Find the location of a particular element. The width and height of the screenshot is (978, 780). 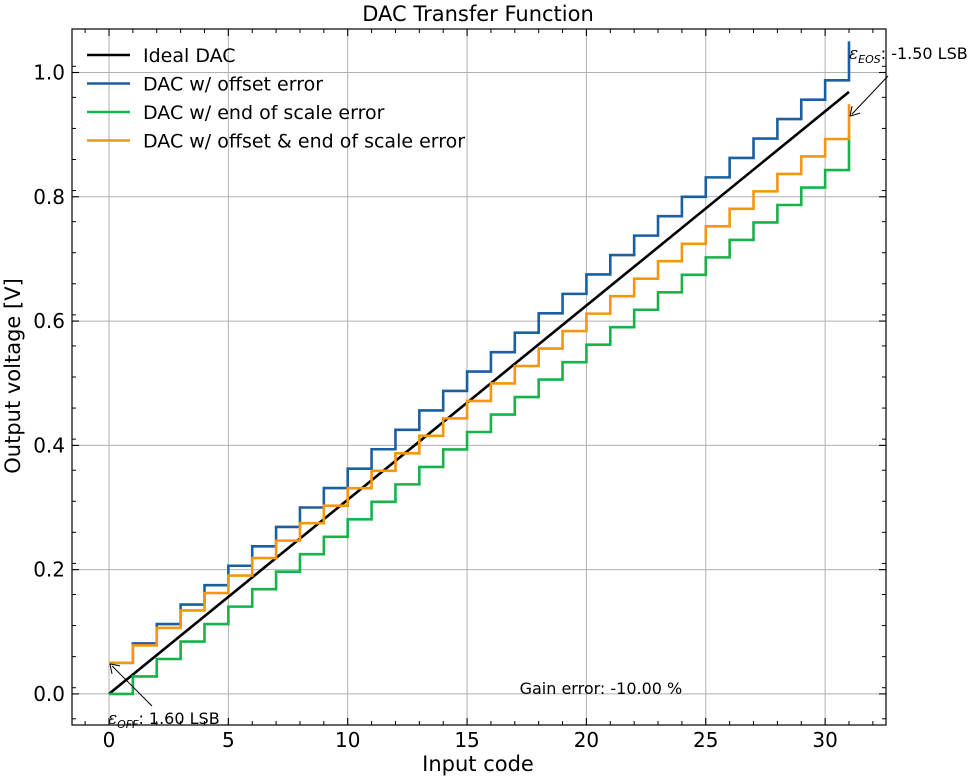

x-axis-title: Input code is located at coordinates (478, 764).